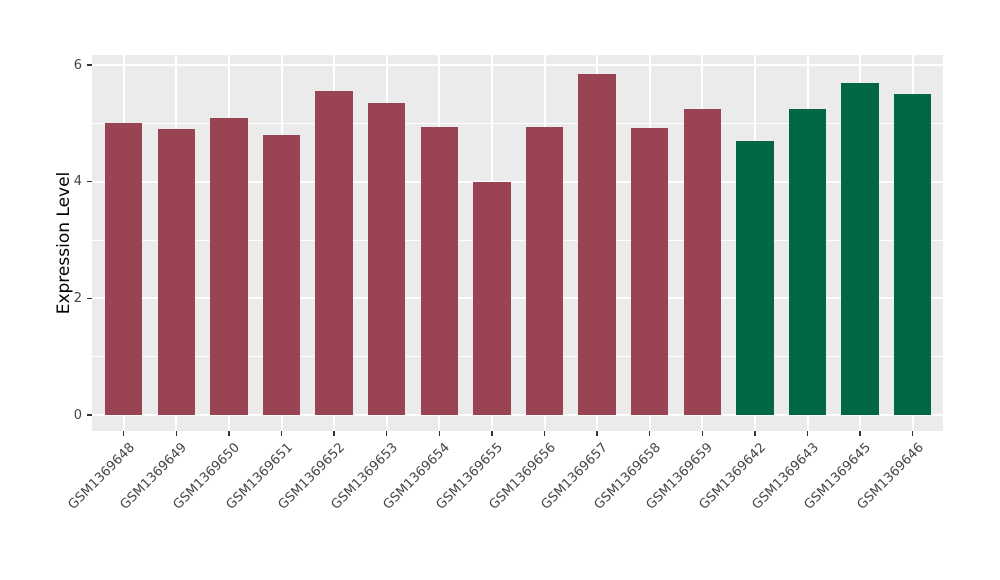 The image size is (1000, 580). Describe the element at coordinates (77, 298) in the screenshot. I see `y-tick-label: 2` at that location.